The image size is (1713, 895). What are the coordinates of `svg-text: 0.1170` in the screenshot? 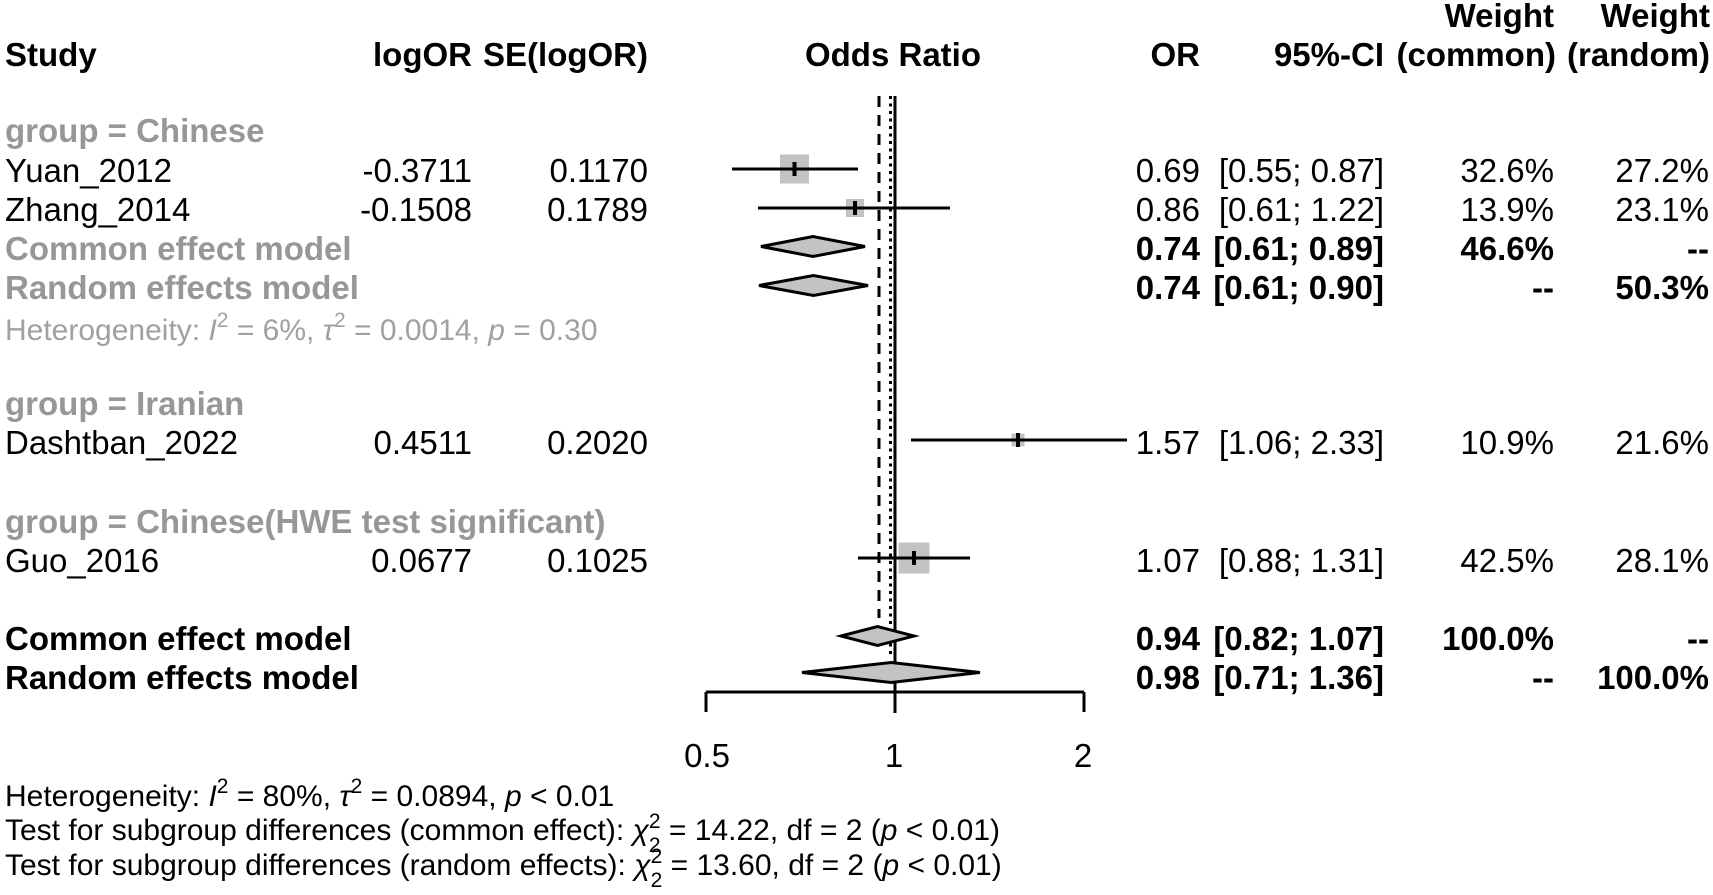 It's located at (599, 170).